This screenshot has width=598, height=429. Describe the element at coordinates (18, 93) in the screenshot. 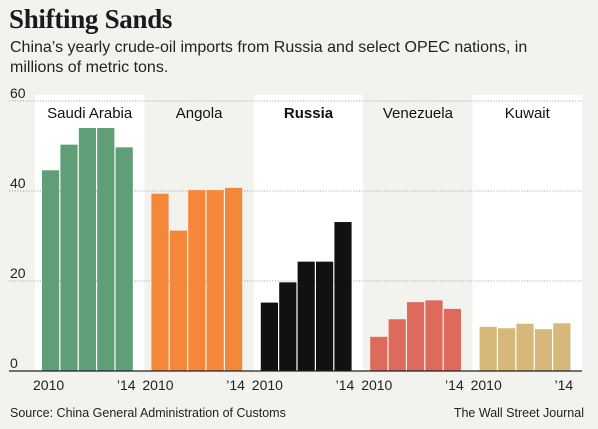

I see `y-tick-label: 60` at that location.